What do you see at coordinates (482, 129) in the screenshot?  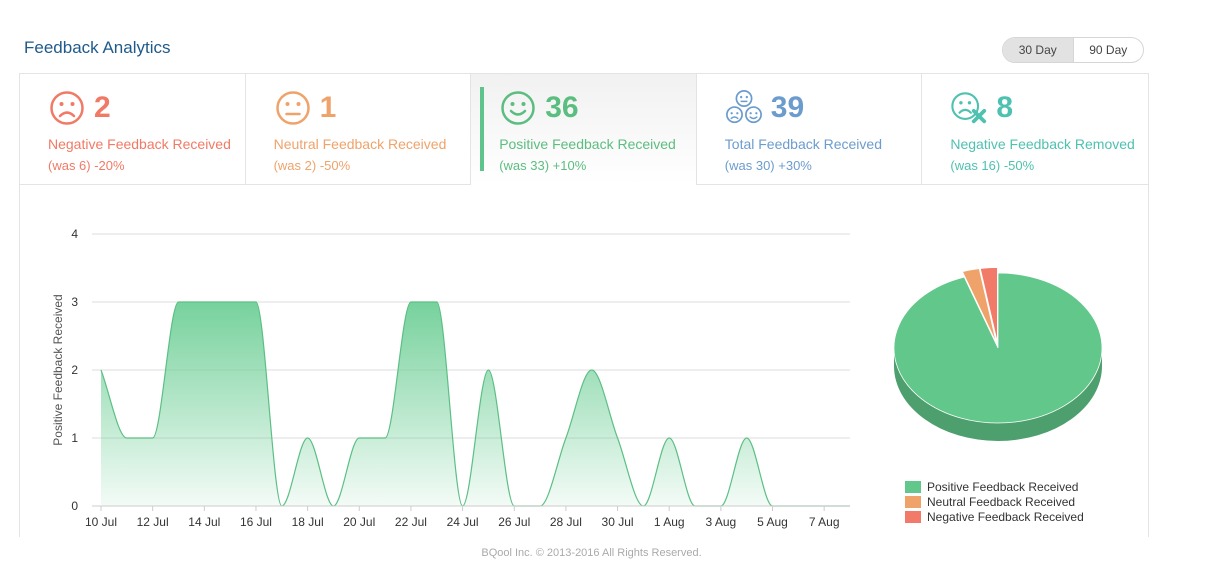 I see `active-indicator` at bounding box center [482, 129].